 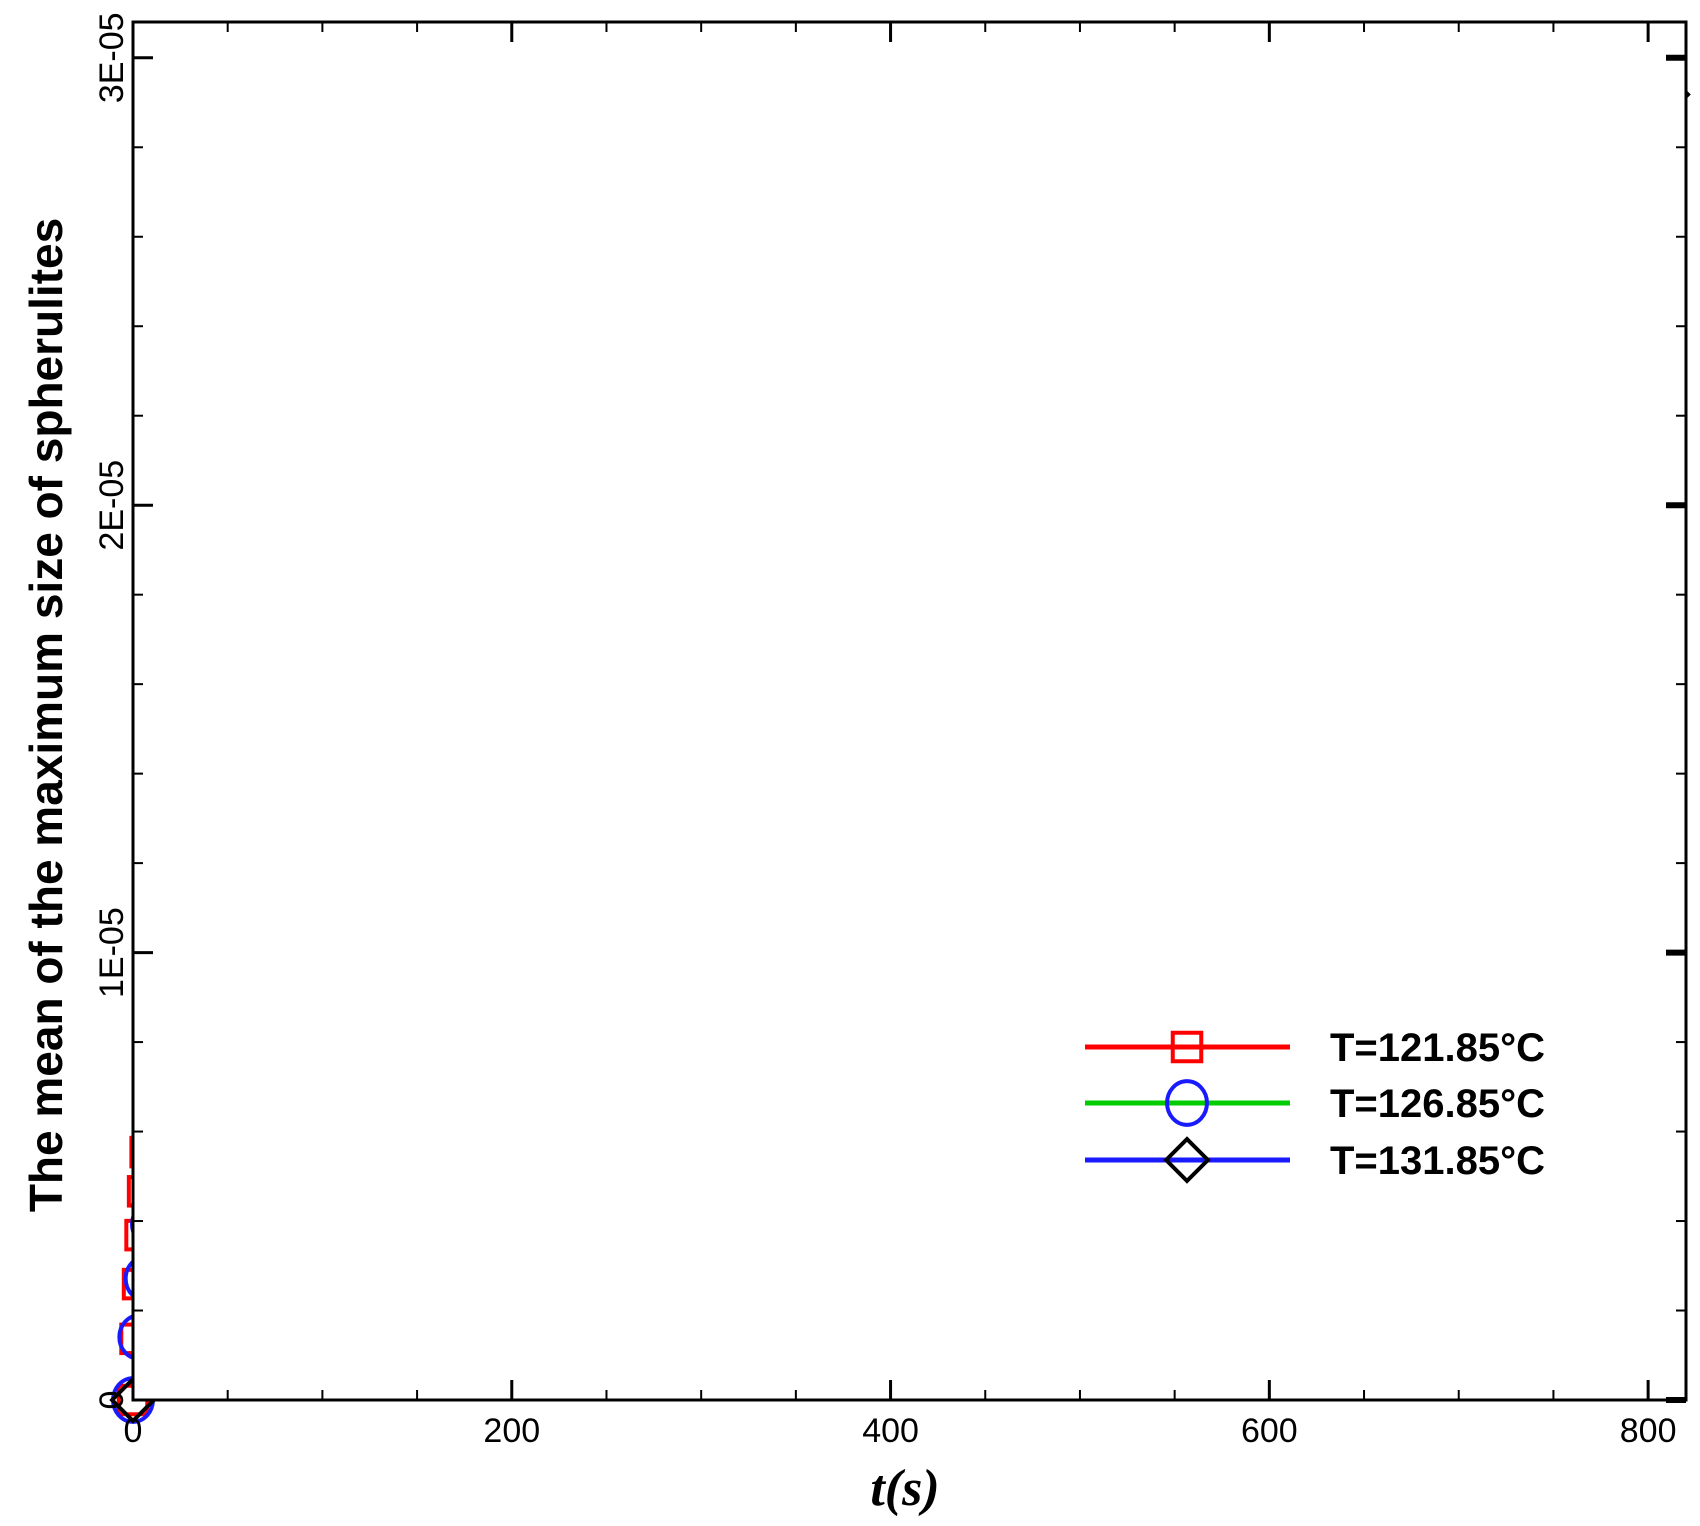 What do you see at coordinates (904, 1488) in the screenshot?
I see `x-axis-title: t(s)` at bounding box center [904, 1488].